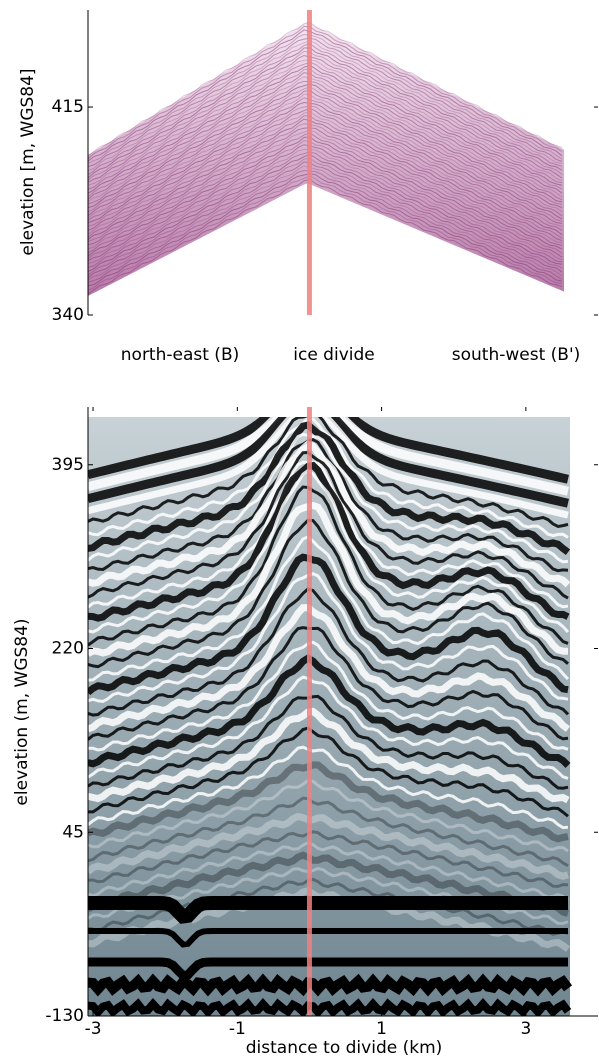 The height and width of the screenshot is (1059, 599). I want to click on y-tick-label: 340, so click(68, 315).